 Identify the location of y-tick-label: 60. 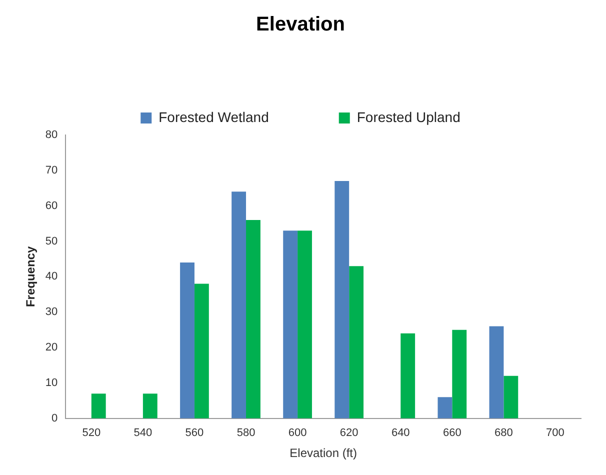
(51, 206).